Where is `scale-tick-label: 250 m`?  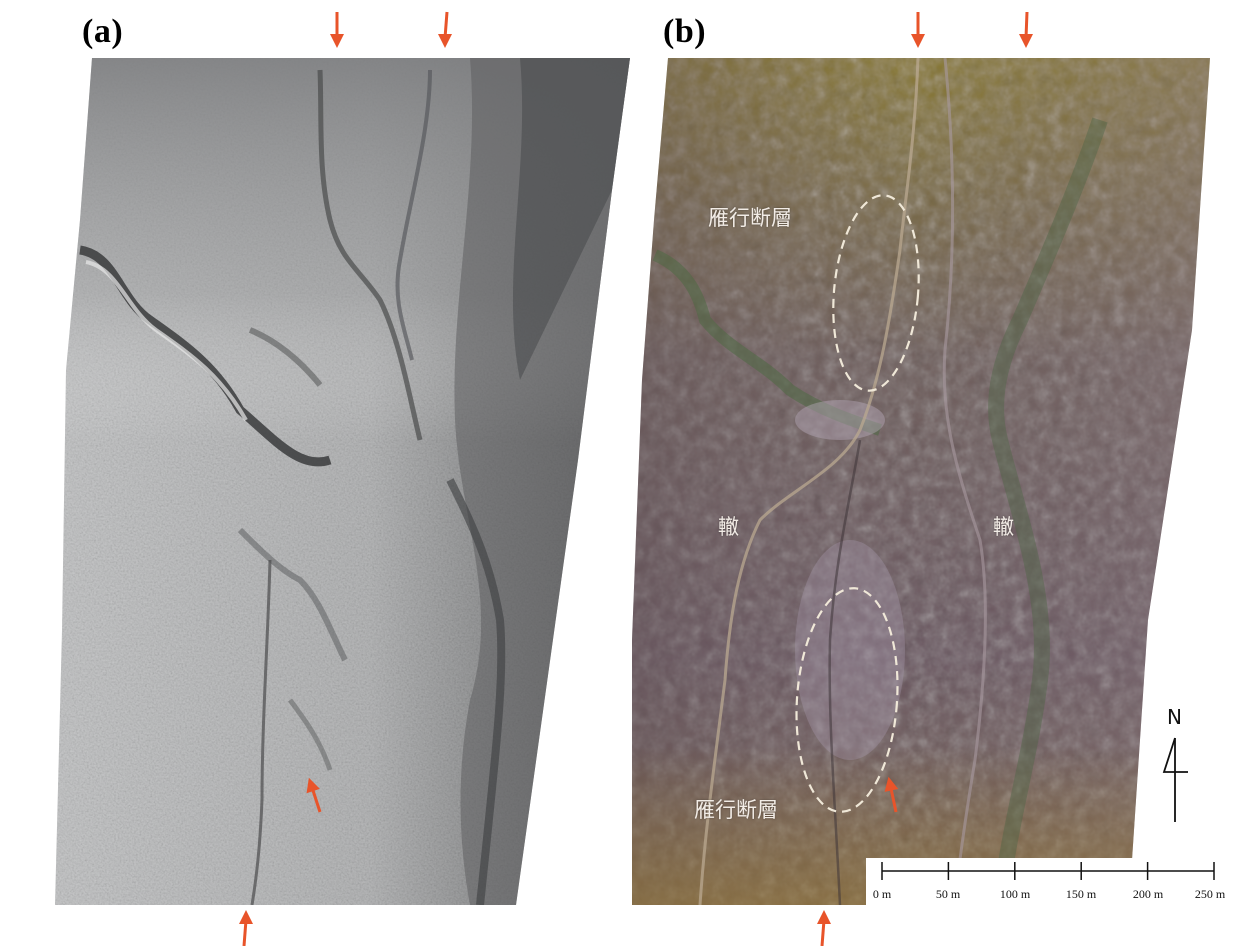 scale-tick-label: 250 m is located at coordinates (1210, 894).